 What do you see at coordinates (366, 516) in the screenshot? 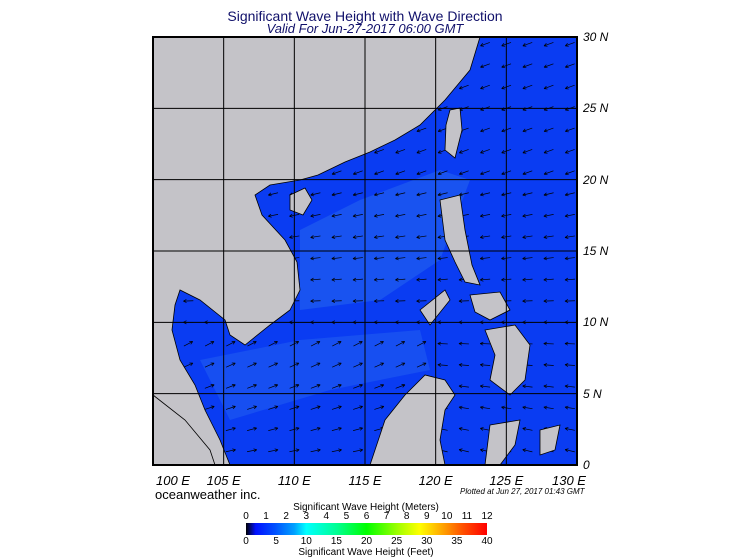
I see `colorbar-tick: 6` at bounding box center [366, 516].